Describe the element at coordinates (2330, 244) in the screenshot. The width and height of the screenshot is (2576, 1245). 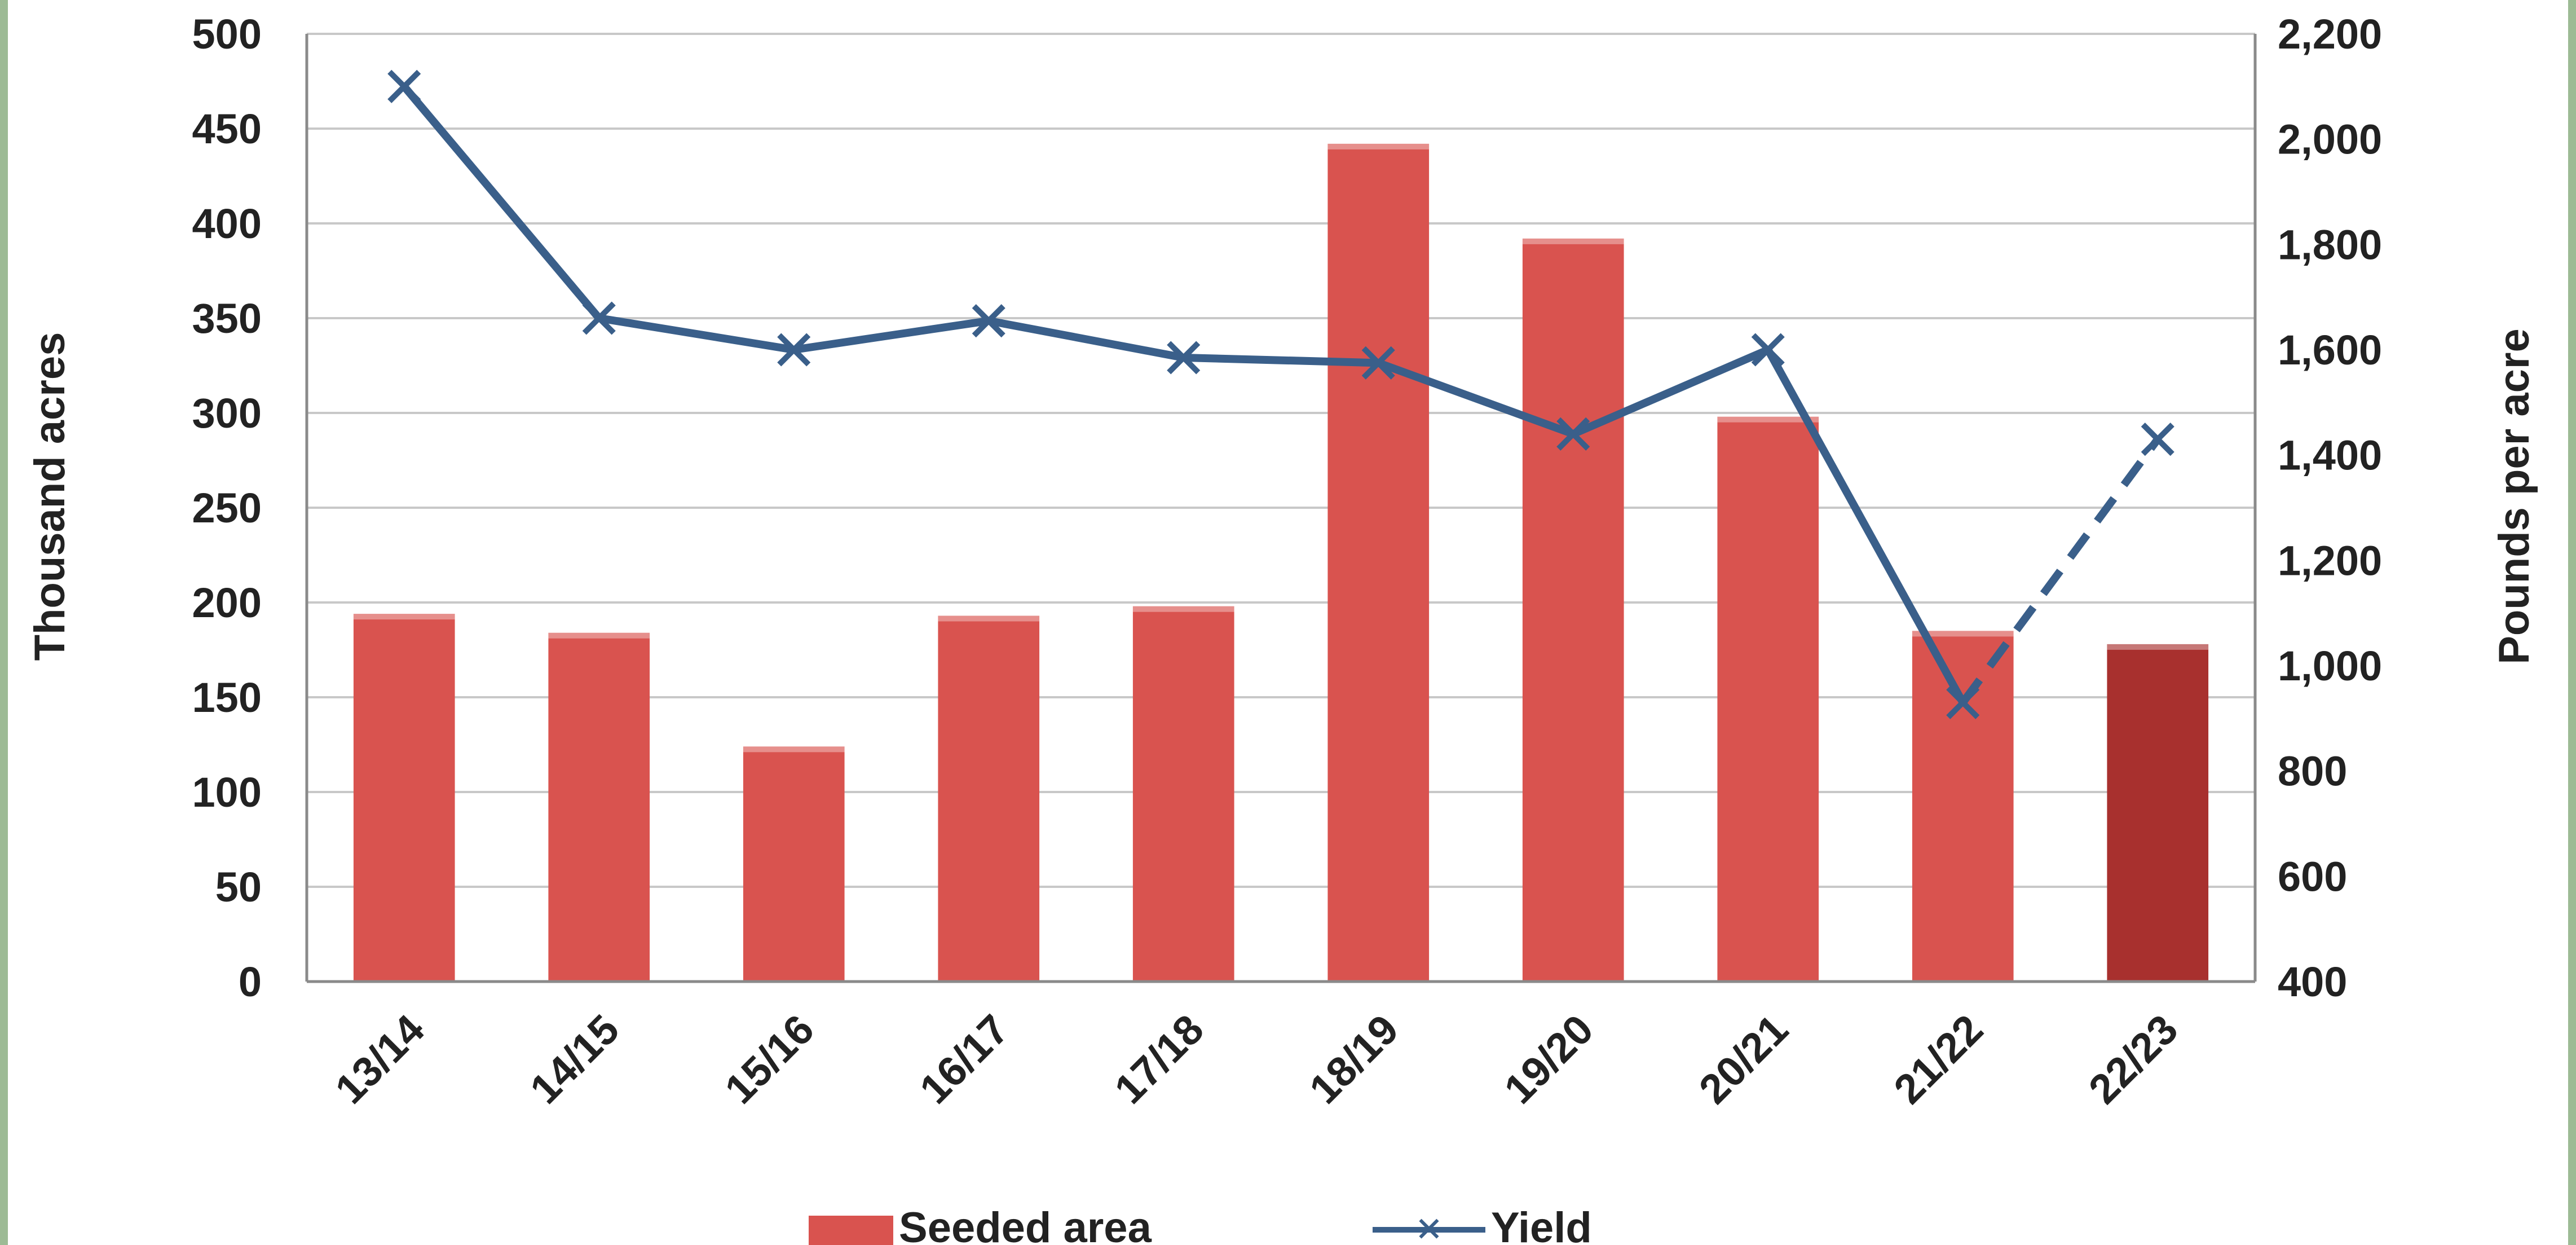
I see `right-tick-label: 1,800` at that location.